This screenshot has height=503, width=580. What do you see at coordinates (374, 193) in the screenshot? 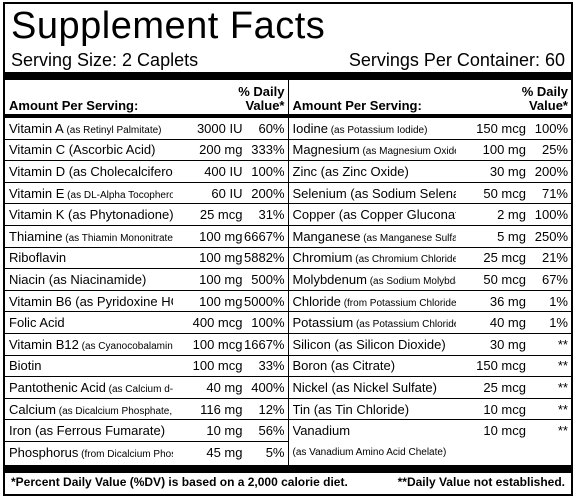
I see `nutrient-name: Selenium (as Sodium Selenate)` at bounding box center [374, 193].